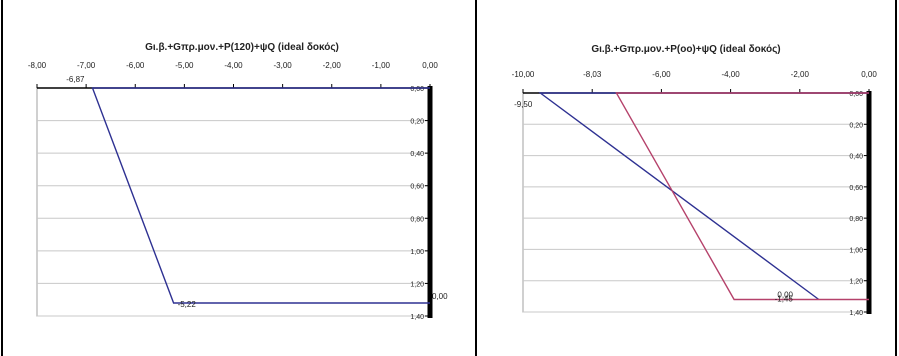  I want to click on left-x-tick-label-8: 0,00, so click(430, 65).